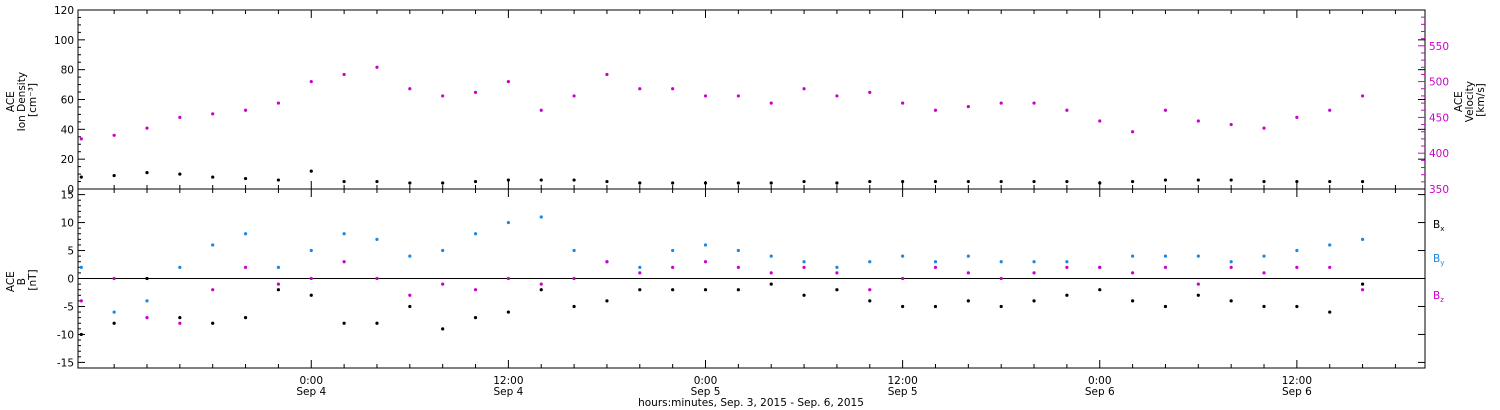  I want to click on density-tick-label: 0, so click(70, 190).